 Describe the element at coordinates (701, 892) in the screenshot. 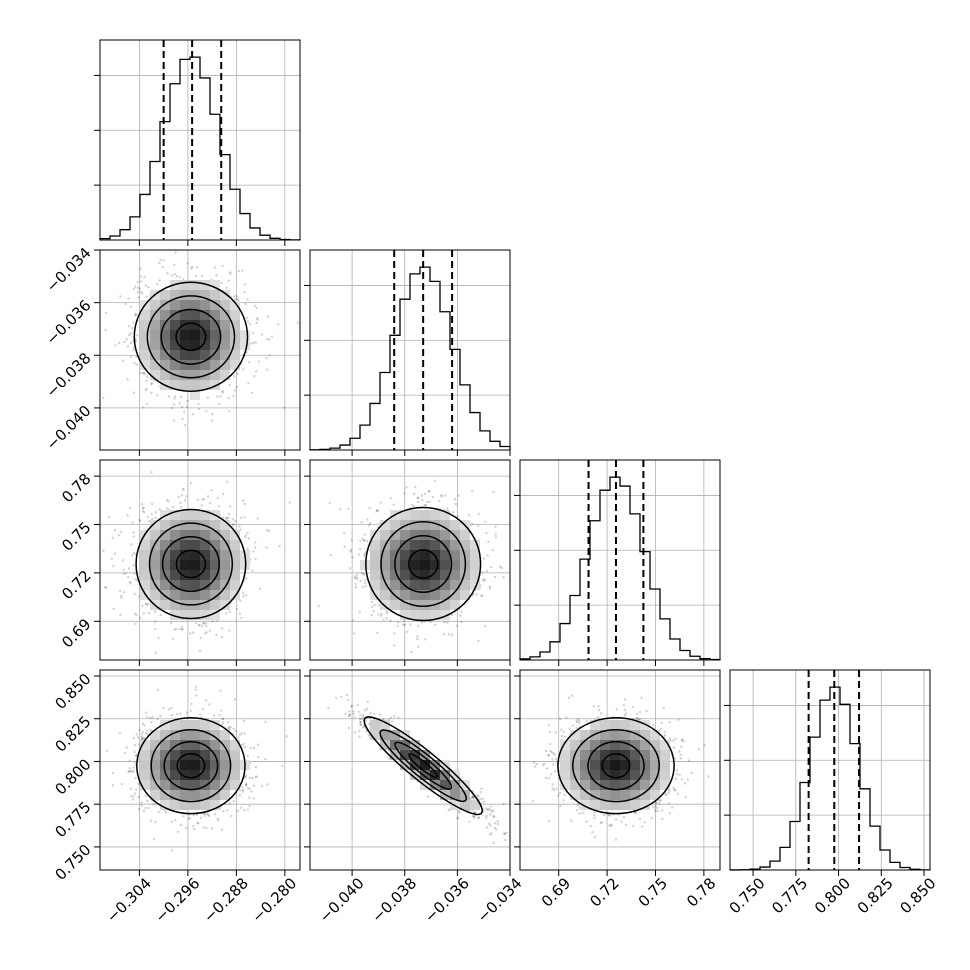

I see `x-tick-label: 0.78` at that location.